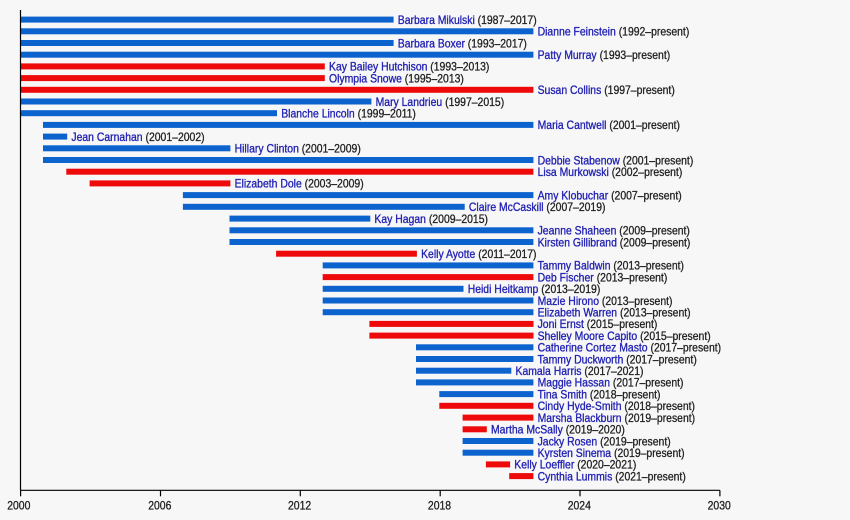 The height and width of the screenshot is (520, 850). What do you see at coordinates (474, 102) in the screenshot?
I see `svg-text: (1997–2015)` at bounding box center [474, 102].